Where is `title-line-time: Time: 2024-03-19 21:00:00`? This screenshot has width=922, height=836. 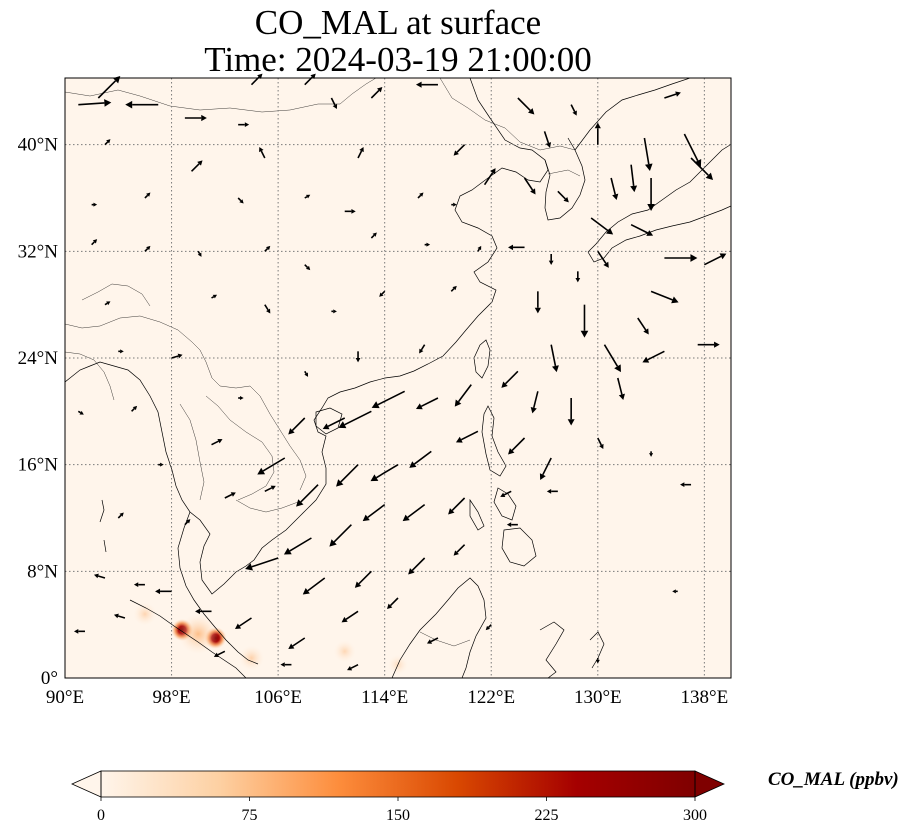 title-line-time: Time: 2024-03-19 21:00:00 is located at coordinates (398, 59).